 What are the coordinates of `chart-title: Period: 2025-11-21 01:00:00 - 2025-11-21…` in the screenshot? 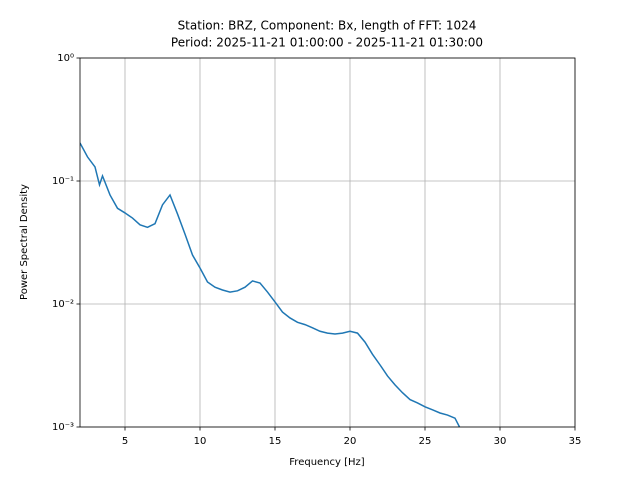 It's located at (327, 43).